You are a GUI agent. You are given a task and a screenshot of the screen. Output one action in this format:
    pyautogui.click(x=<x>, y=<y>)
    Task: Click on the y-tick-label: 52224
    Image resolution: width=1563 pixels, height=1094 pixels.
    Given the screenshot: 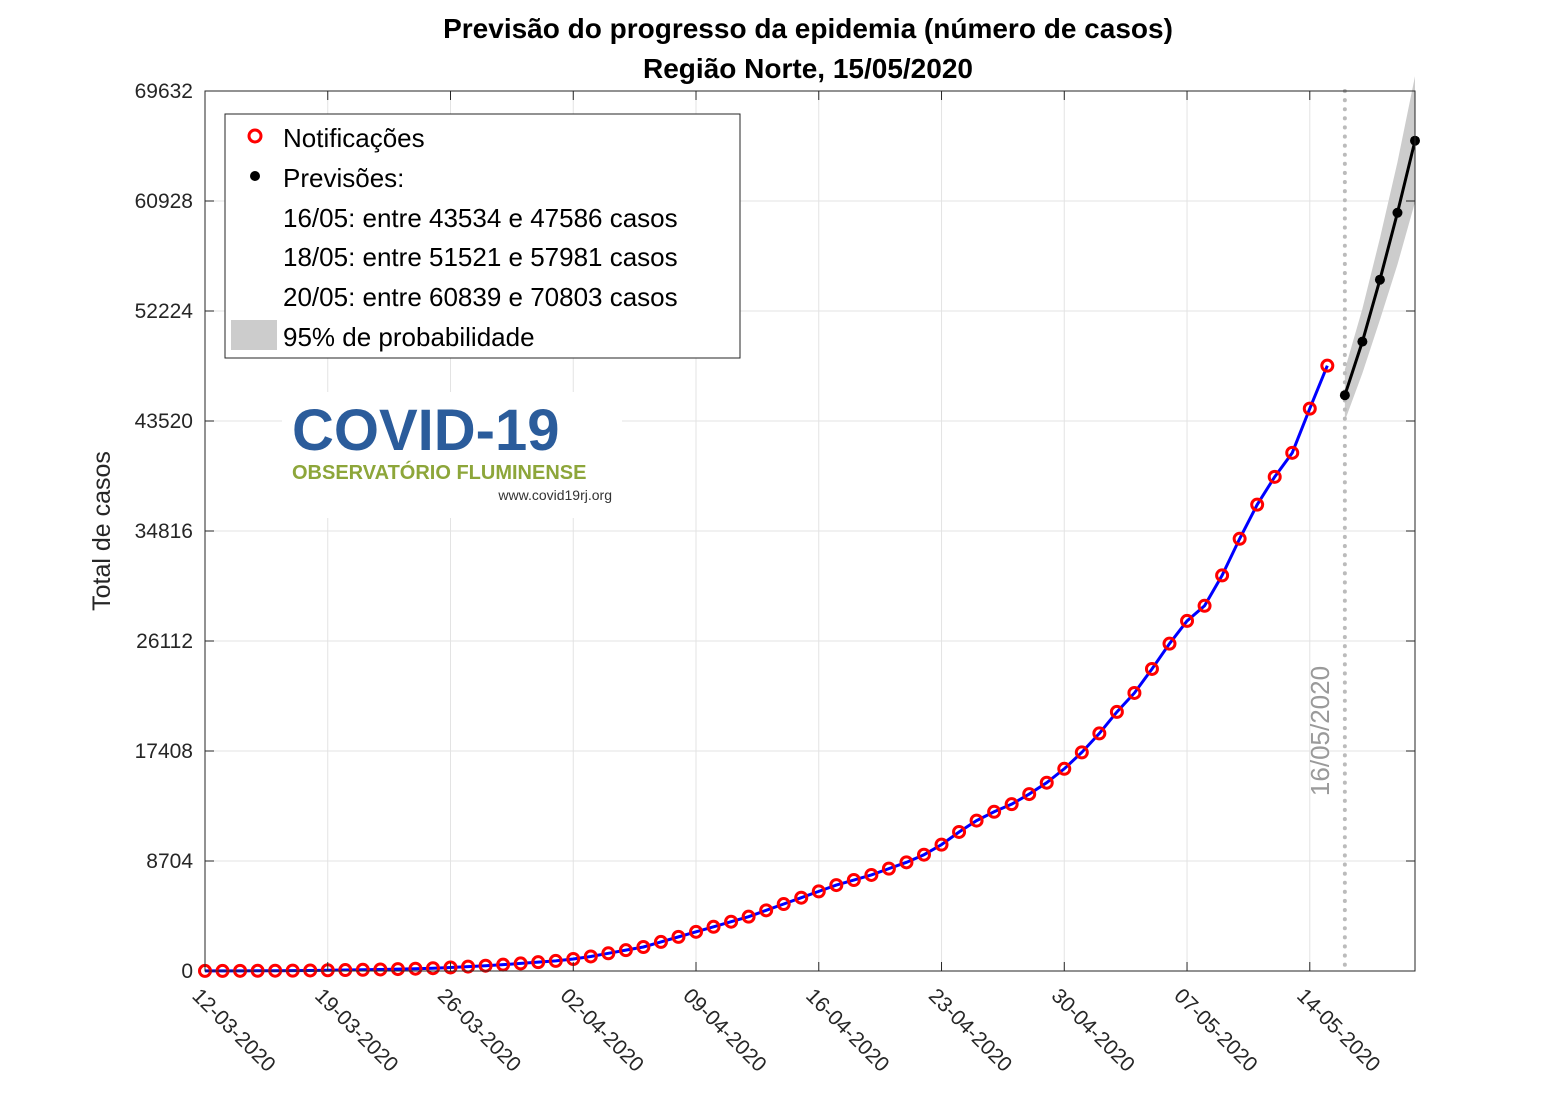 What is the action you would take?
    pyautogui.click(x=164, y=311)
    